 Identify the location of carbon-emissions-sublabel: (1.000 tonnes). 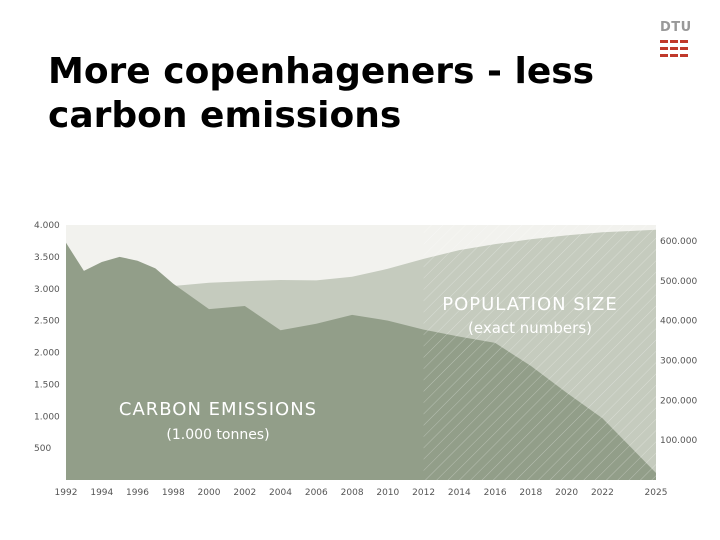
(217, 435).